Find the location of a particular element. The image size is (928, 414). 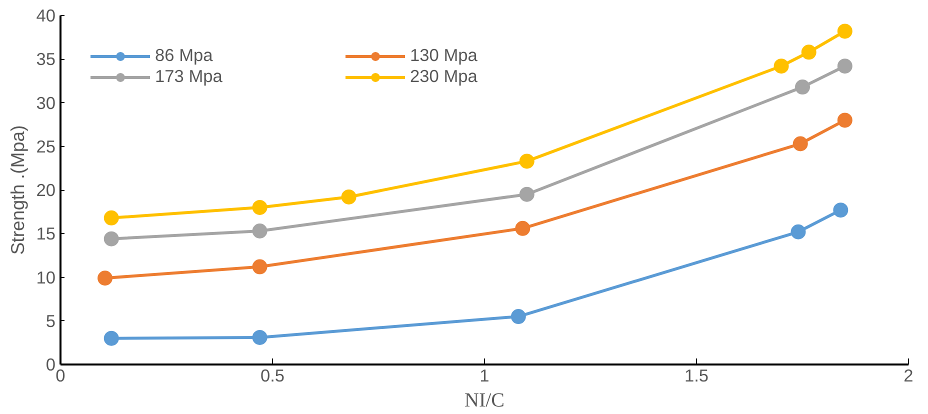

y-tick-label: 15 is located at coordinates (46, 234).